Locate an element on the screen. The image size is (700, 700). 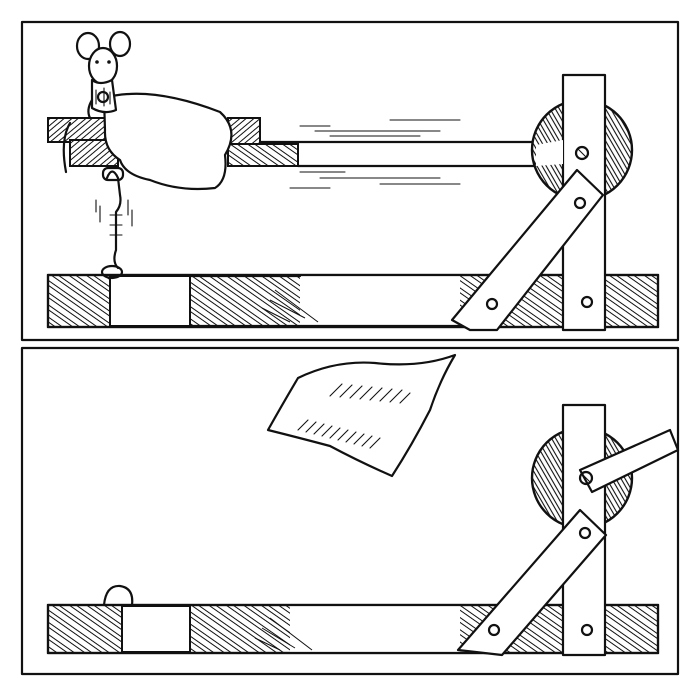
loose-hook is located at coordinates (118, 595).